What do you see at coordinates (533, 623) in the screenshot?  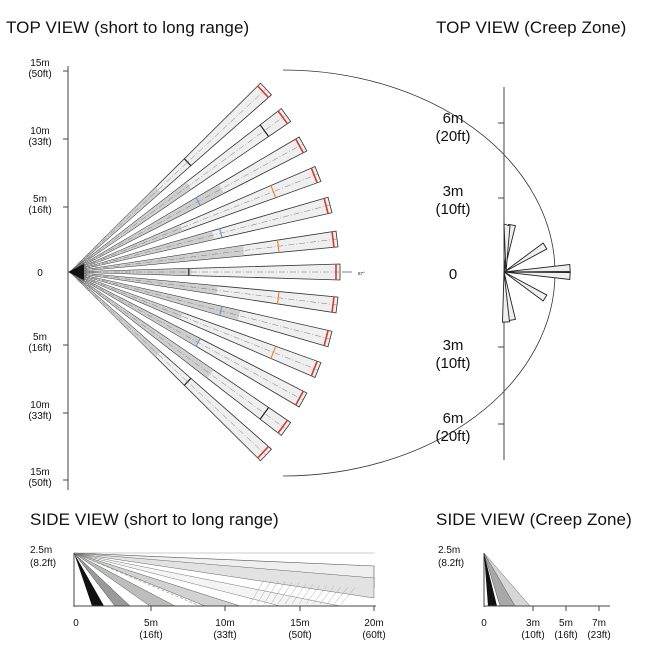 I see `side-creep-tick-value: 3m` at bounding box center [533, 623].